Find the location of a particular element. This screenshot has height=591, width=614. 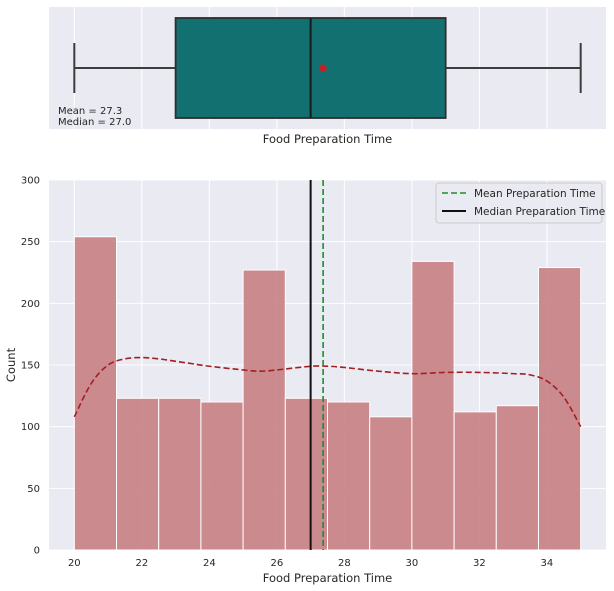

histogram-x-tick-label: 26 is located at coordinates (276, 563).